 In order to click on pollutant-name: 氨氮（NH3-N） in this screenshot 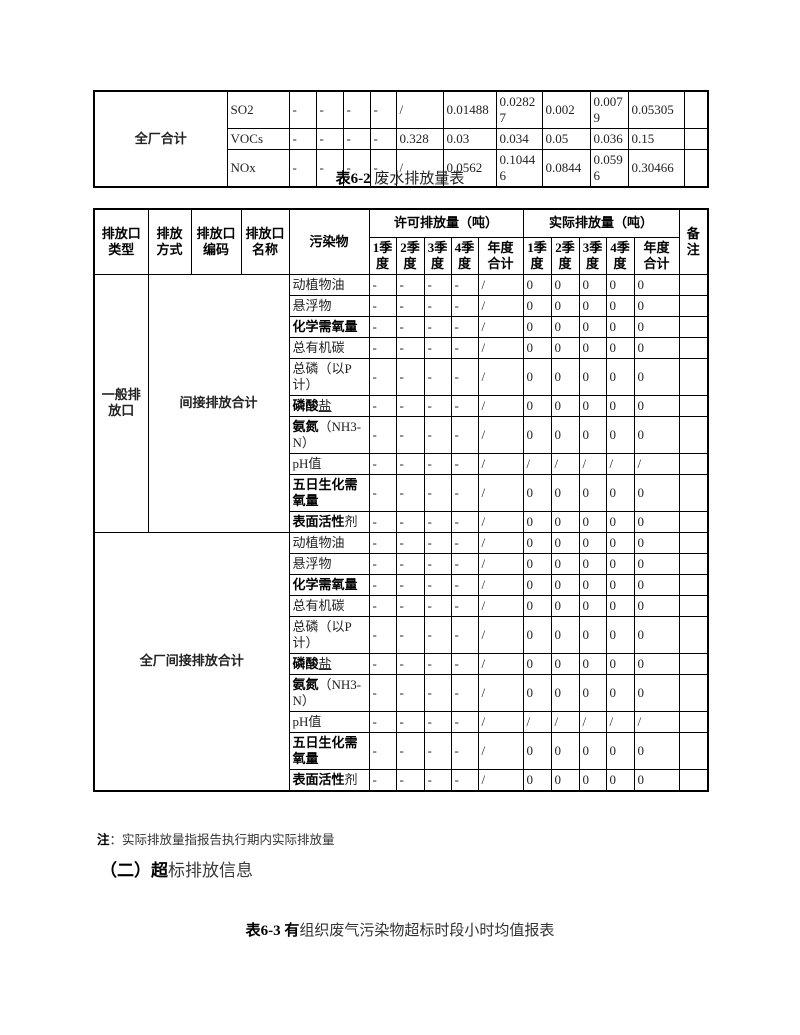, I will do `click(329, 434)`.